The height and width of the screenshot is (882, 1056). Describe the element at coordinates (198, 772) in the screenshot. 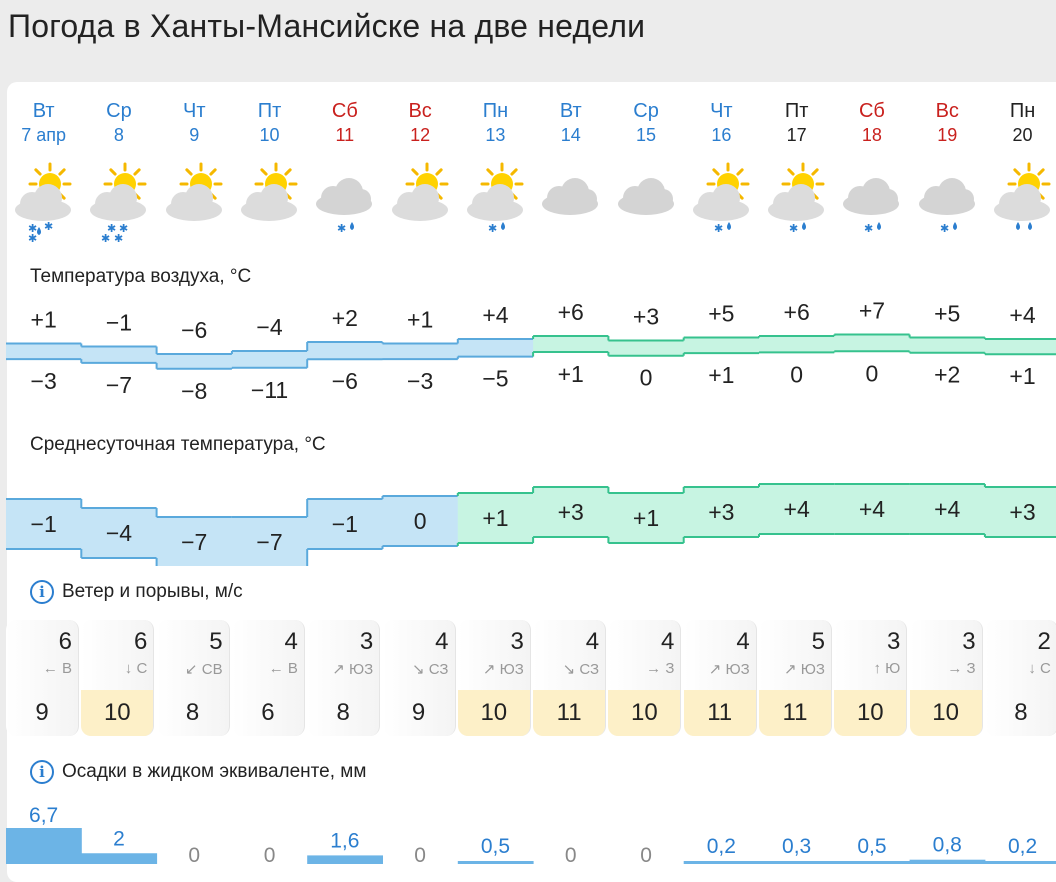

I see `precip-label-wrap: i Осадки в жидком эквиваленте, мм` at that location.